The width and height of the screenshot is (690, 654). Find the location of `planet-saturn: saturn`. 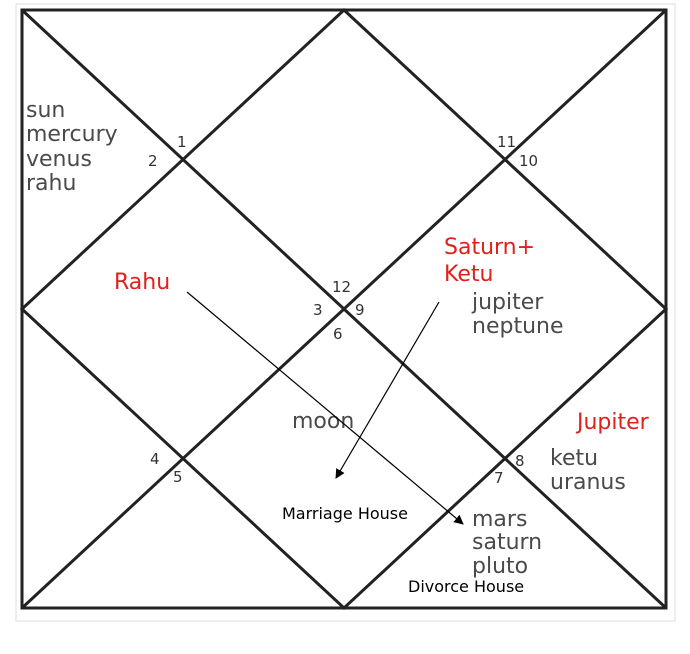

planet-saturn: saturn is located at coordinates (507, 542).